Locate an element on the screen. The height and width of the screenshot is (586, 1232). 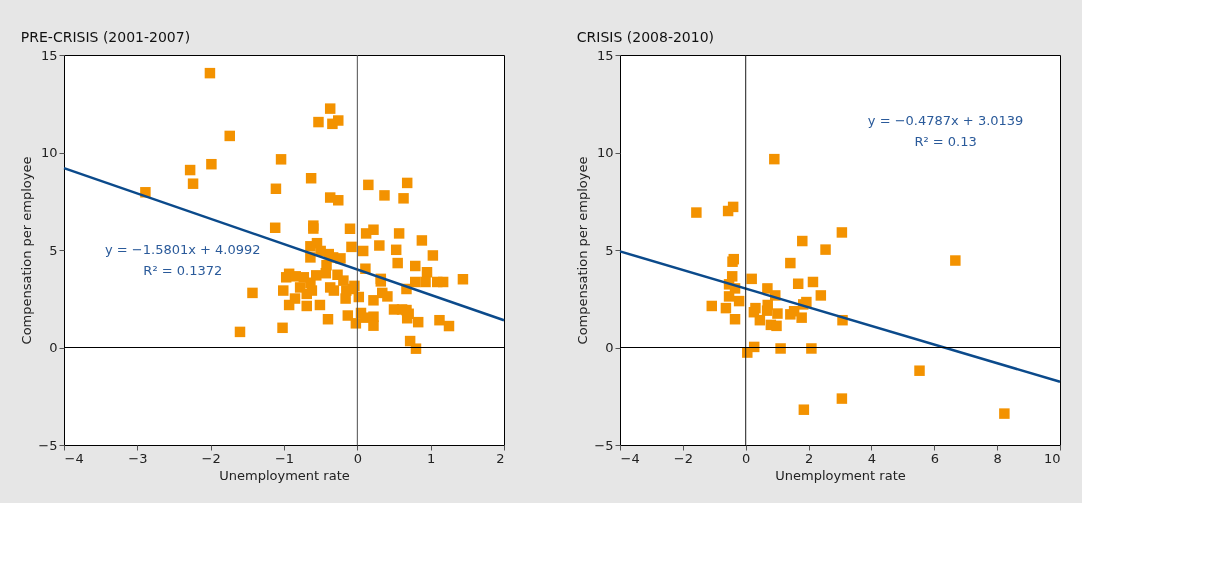
x-tick-label: 1 is located at coordinates (431, 458).